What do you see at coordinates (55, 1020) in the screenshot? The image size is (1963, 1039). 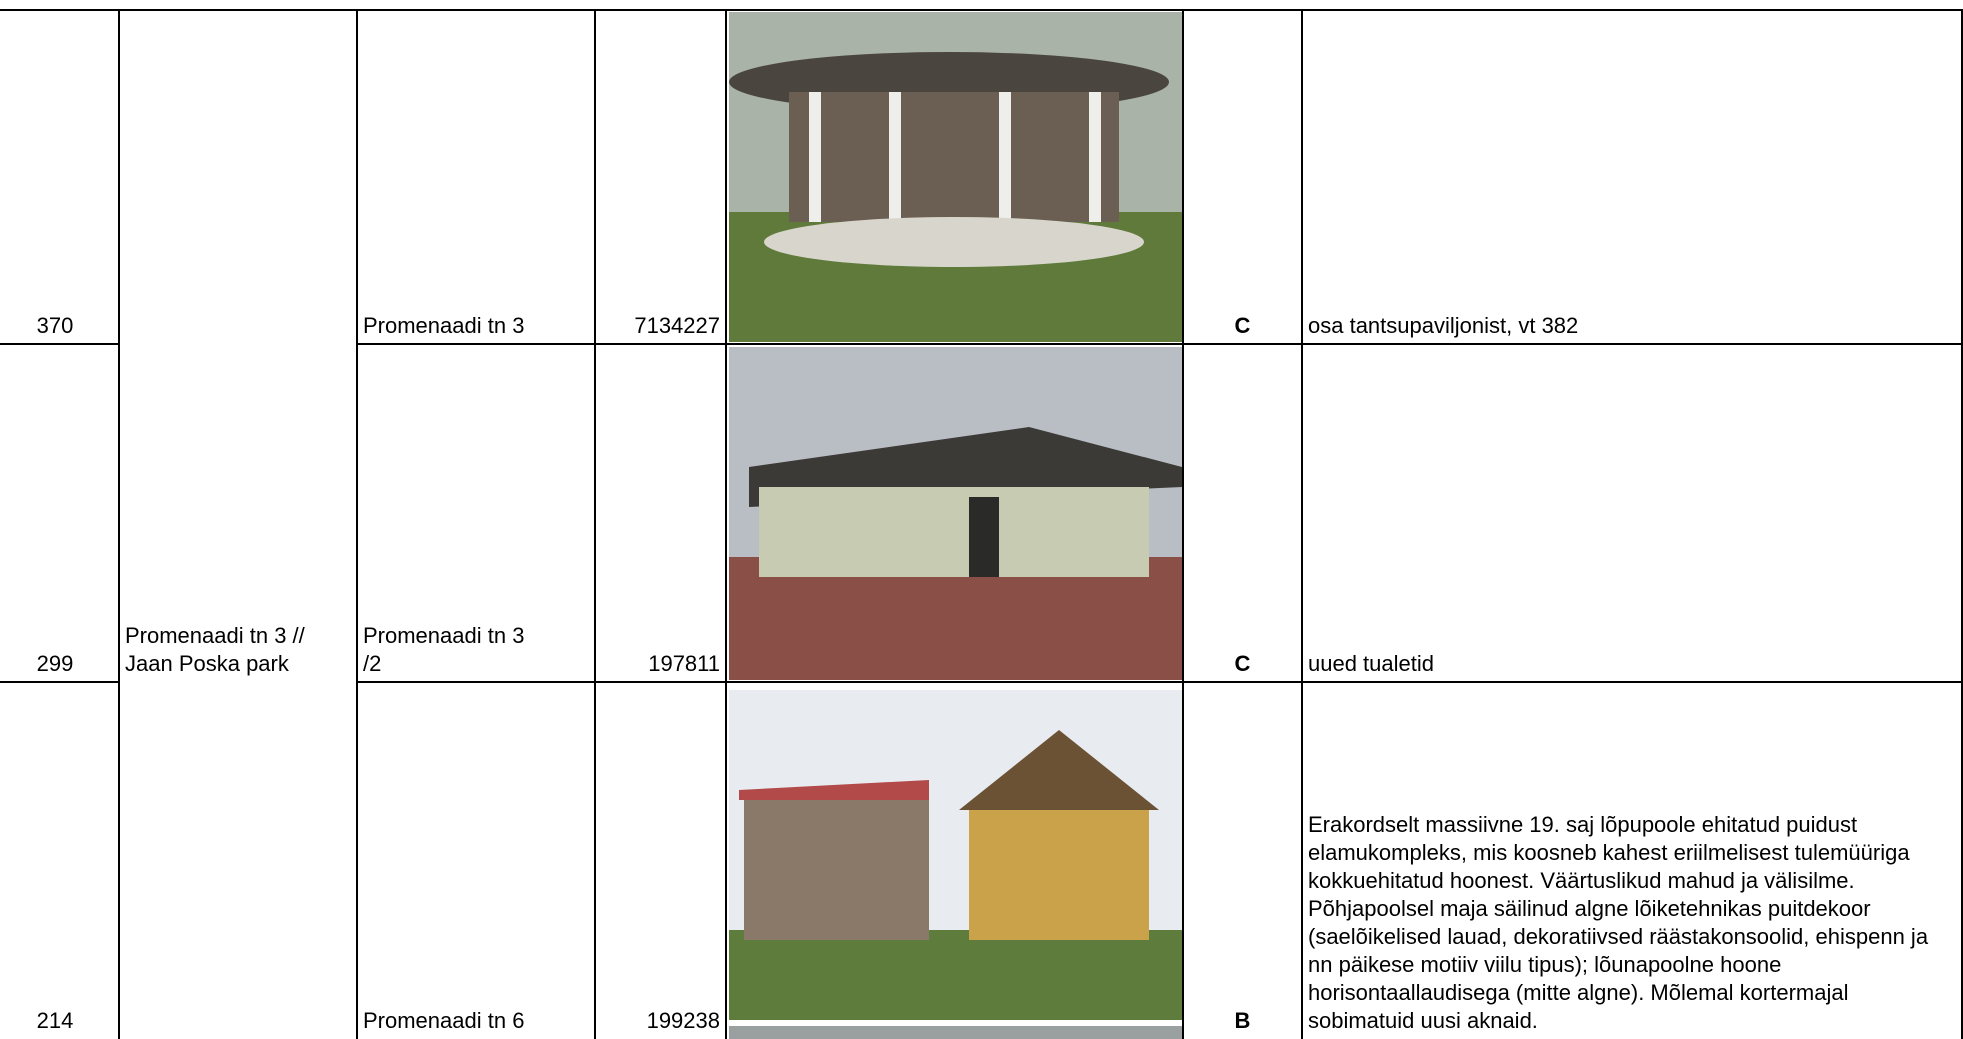 I see `cell-text: 214` at bounding box center [55, 1020].